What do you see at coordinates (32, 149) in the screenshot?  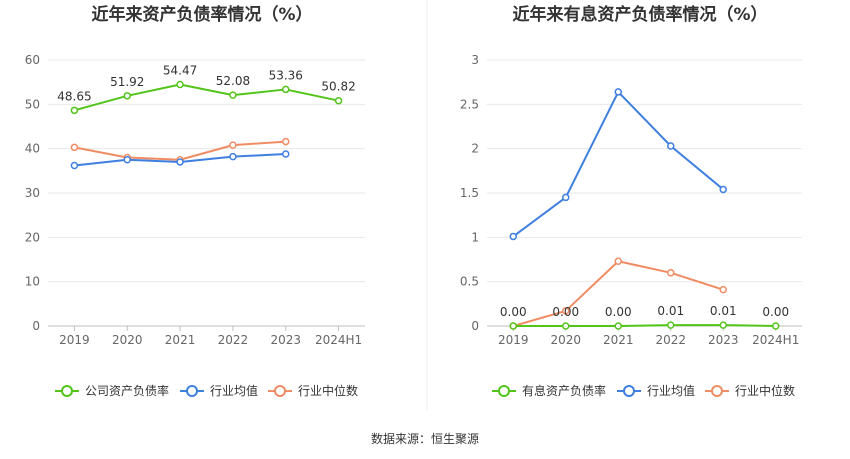 I see `y-tick-label: 40` at bounding box center [32, 149].